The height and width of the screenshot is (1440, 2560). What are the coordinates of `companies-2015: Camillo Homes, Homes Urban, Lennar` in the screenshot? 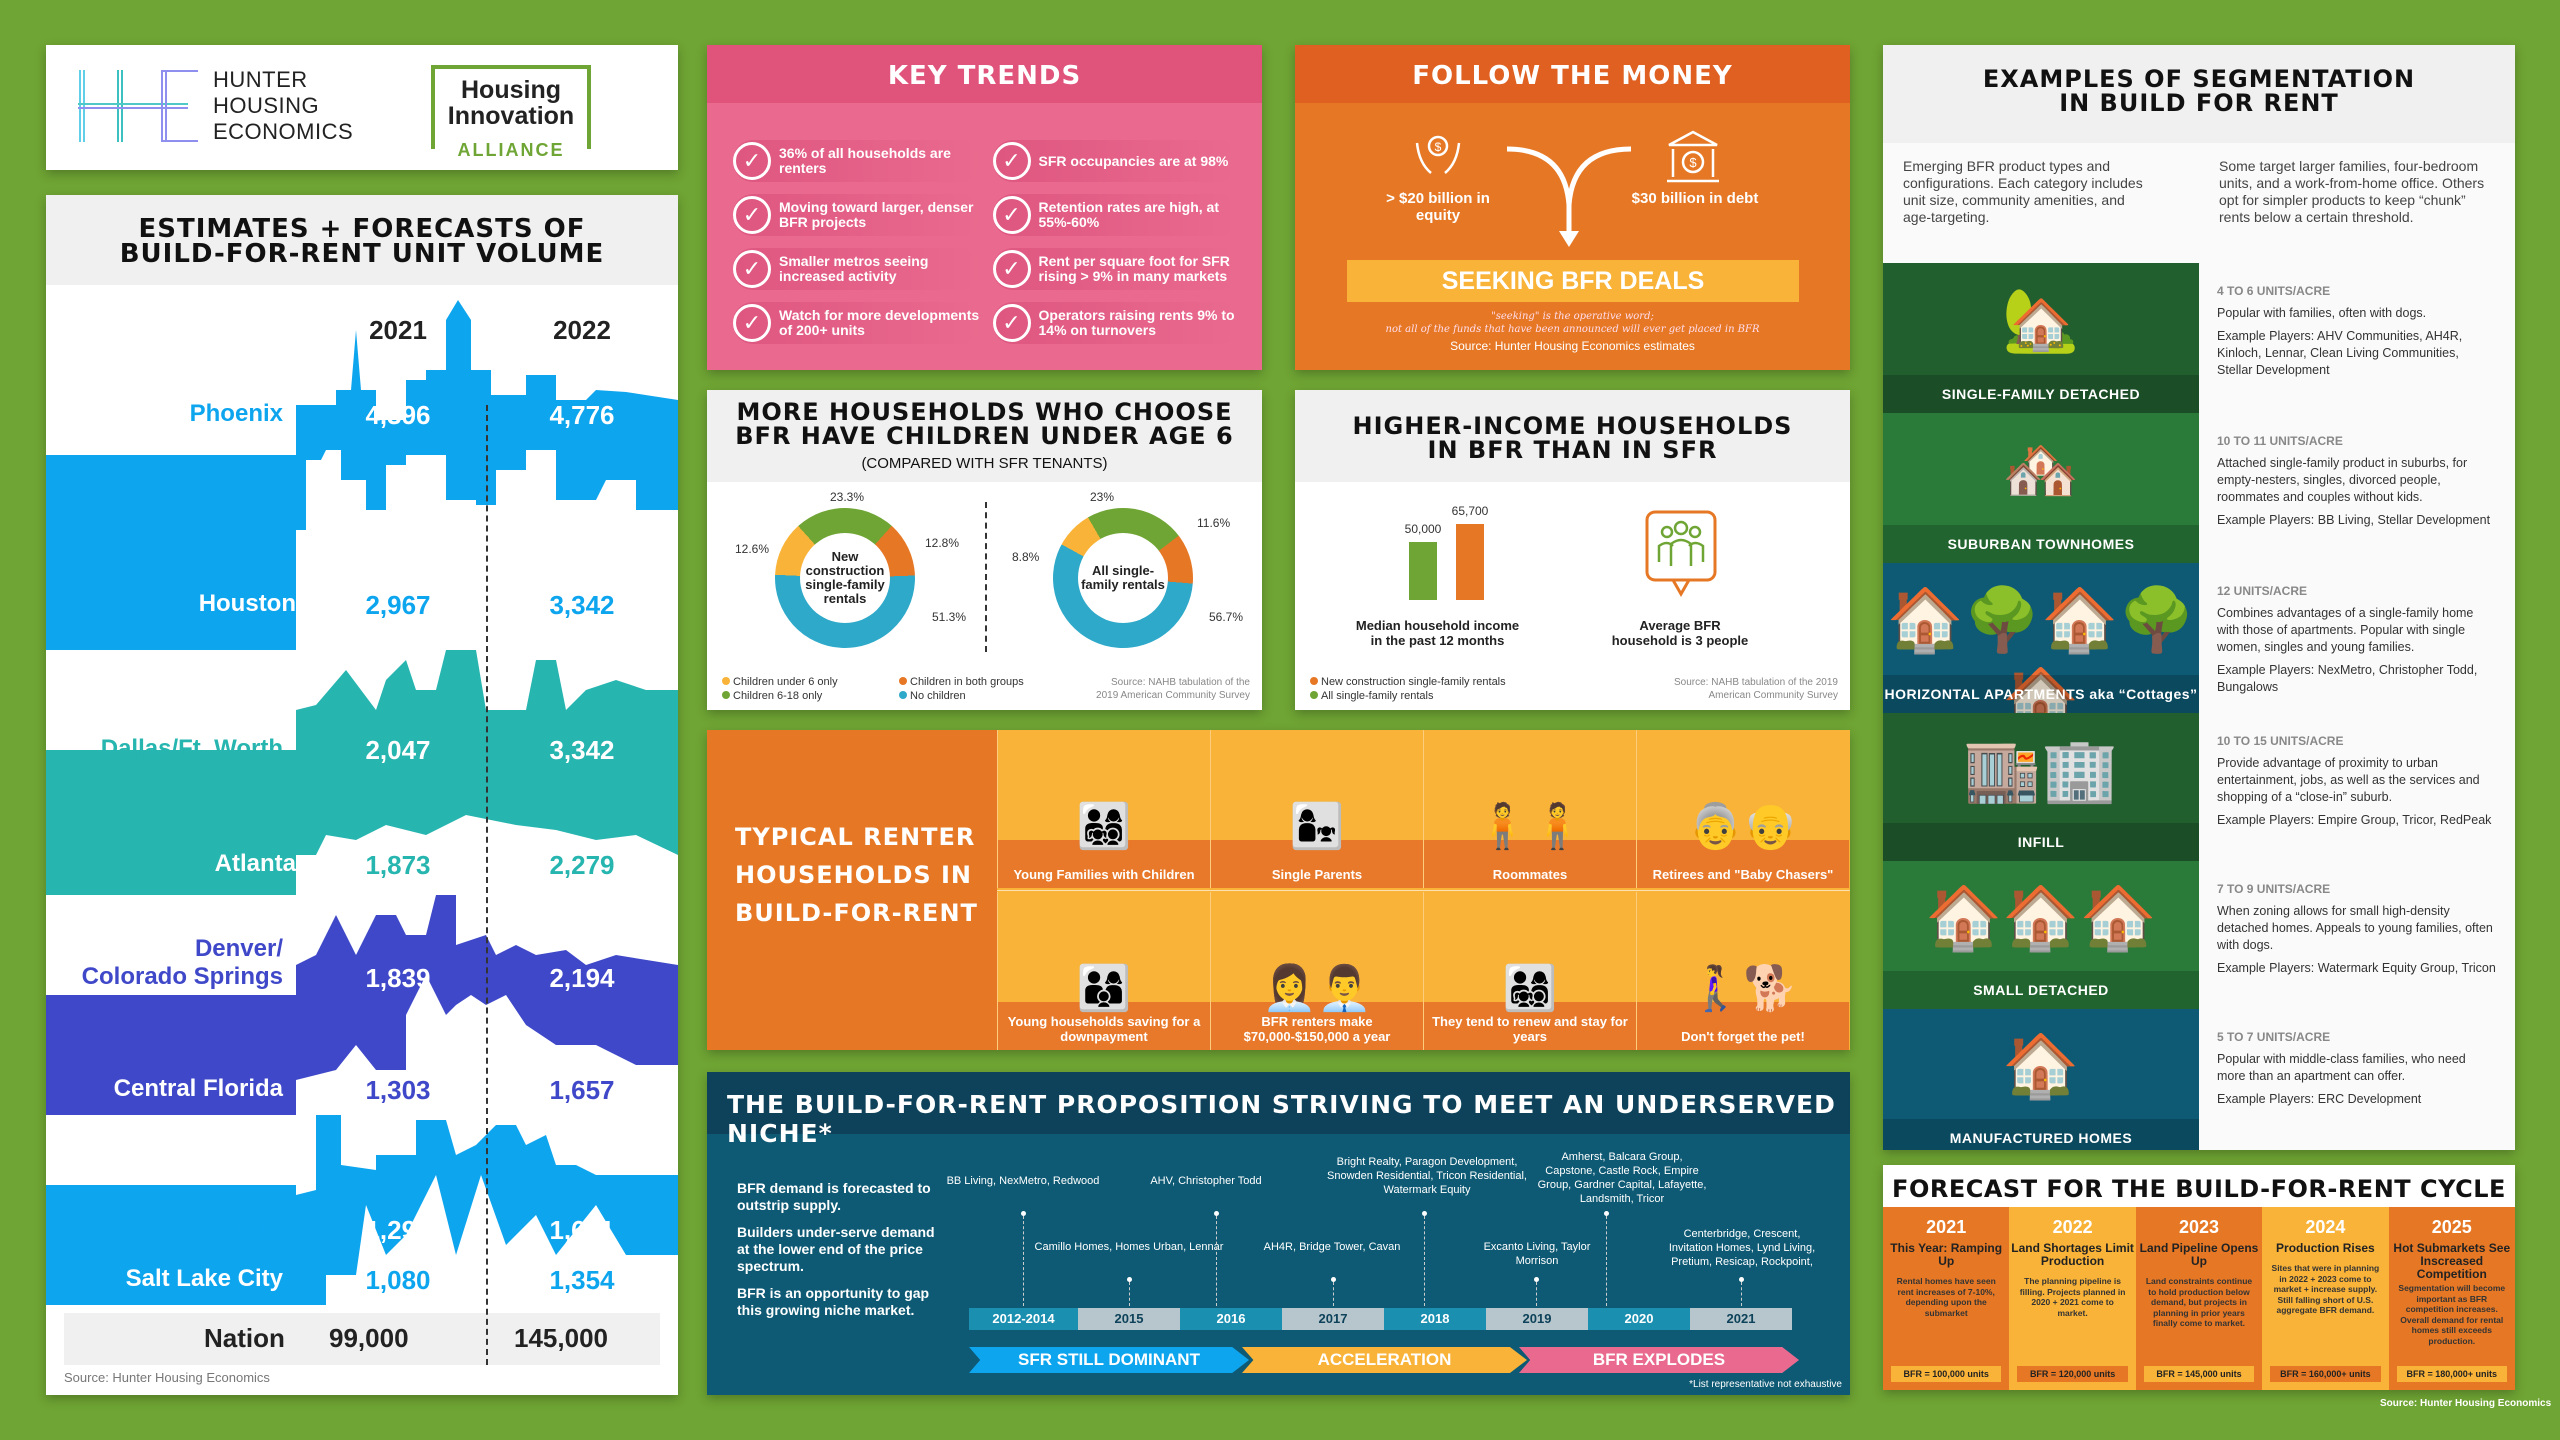 It's located at (1129, 1247).